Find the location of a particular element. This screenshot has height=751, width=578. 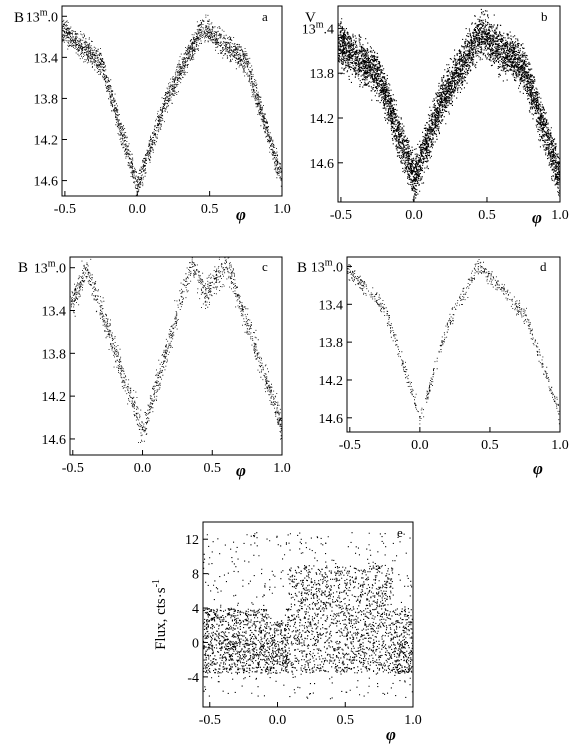

panel-label: a is located at coordinates (265, 16).